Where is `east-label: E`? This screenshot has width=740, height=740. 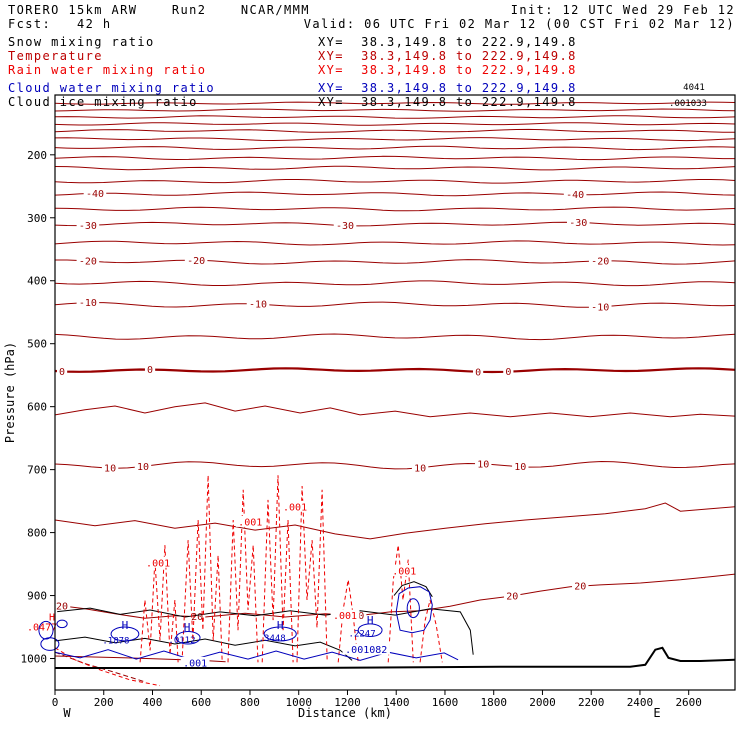
east-label: E is located at coordinates (656, 713).